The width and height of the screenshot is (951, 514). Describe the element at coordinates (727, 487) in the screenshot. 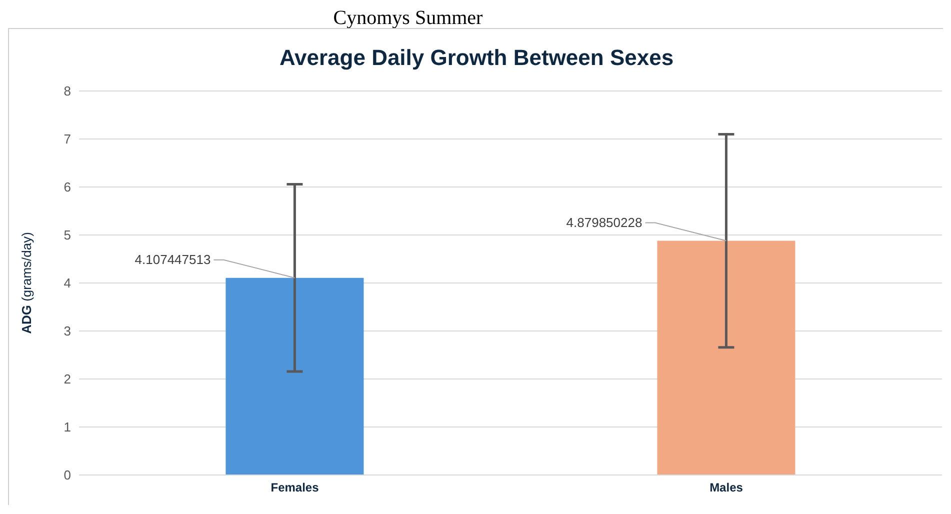

I see `x-tick-label: Males` at that location.